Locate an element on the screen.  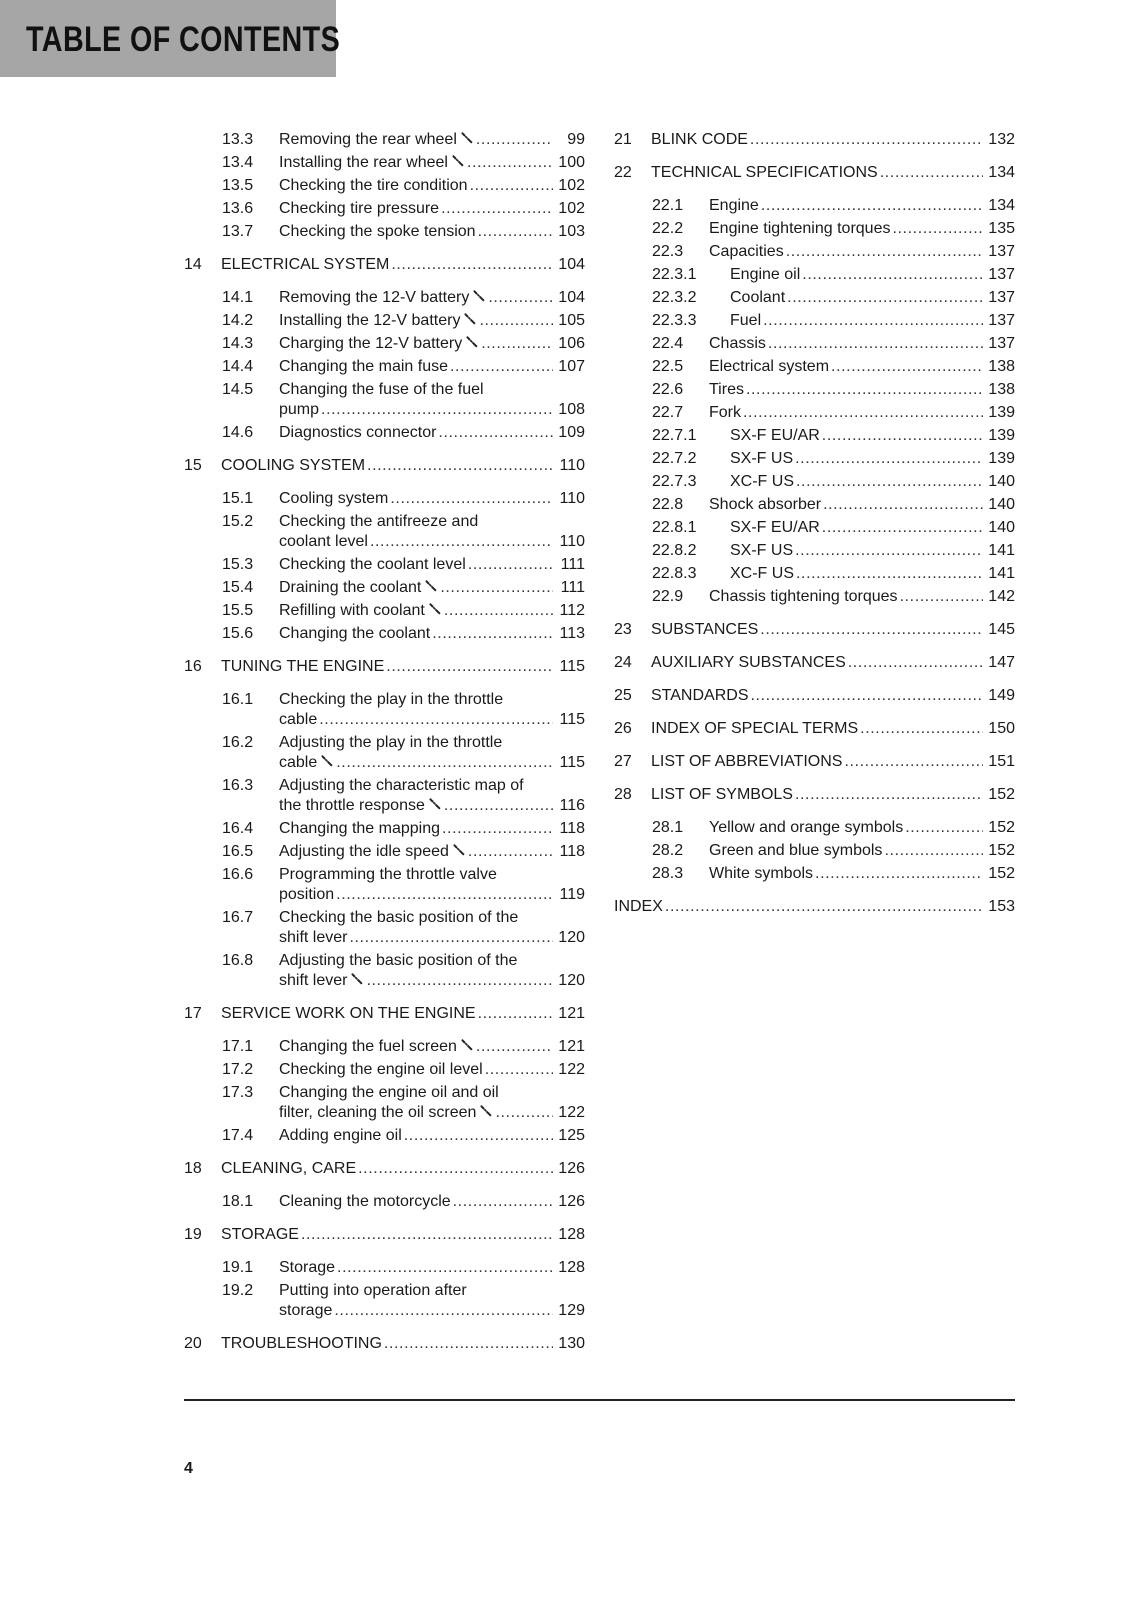
page-ref: 153 is located at coordinates (1001, 906).